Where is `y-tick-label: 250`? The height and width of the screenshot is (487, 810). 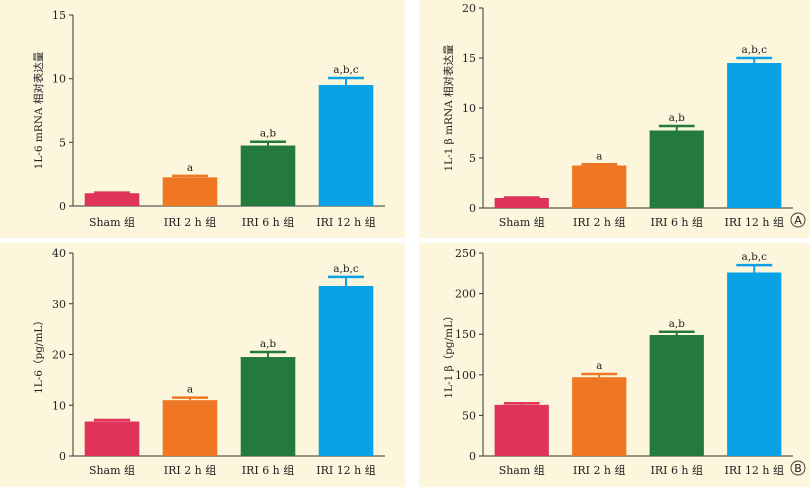 y-tick-label: 250 is located at coordinates (465, 253).